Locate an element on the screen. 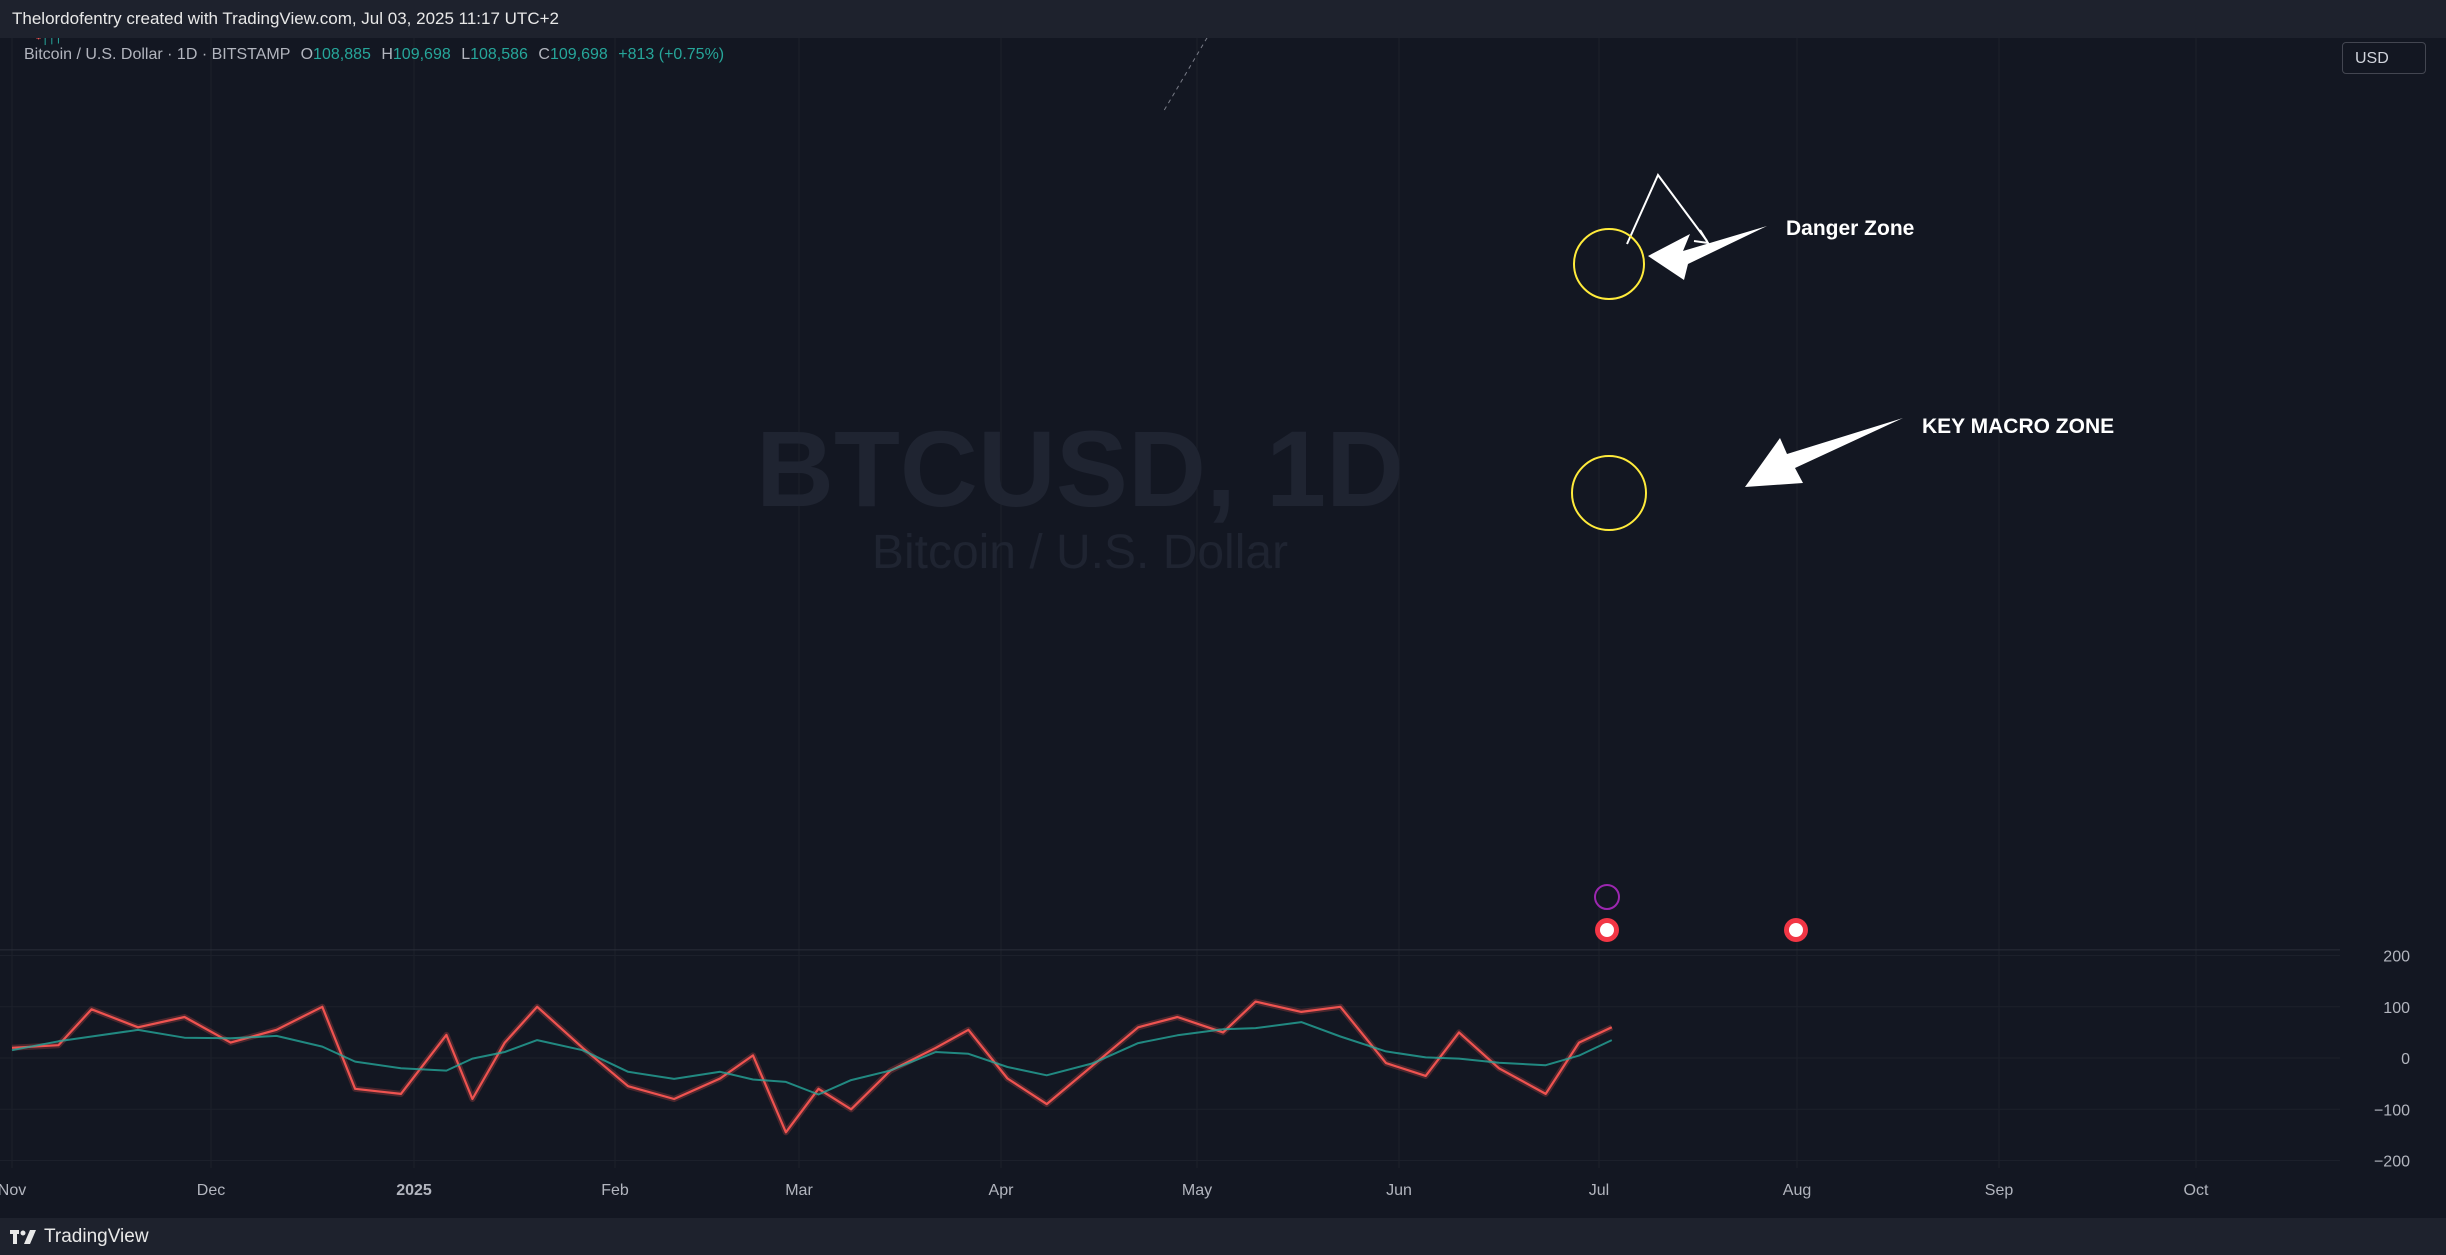 The height and width of the screenshot is (1255, 2446). time-axis-tick: Nov is located at coordinates (13, 1190).